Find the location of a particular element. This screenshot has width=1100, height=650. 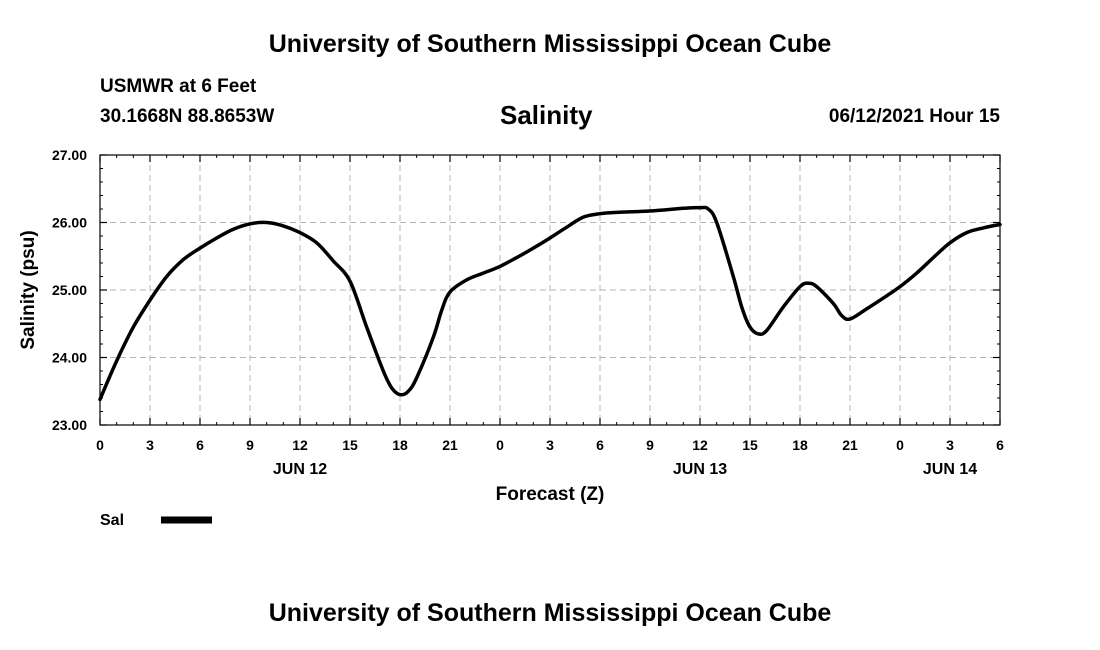

x-tick-labels: 0 3 6 9 12 15 18 21 0 3 6 9 12 15 18 21 0 3 6 is located at coordinates (550, 445).